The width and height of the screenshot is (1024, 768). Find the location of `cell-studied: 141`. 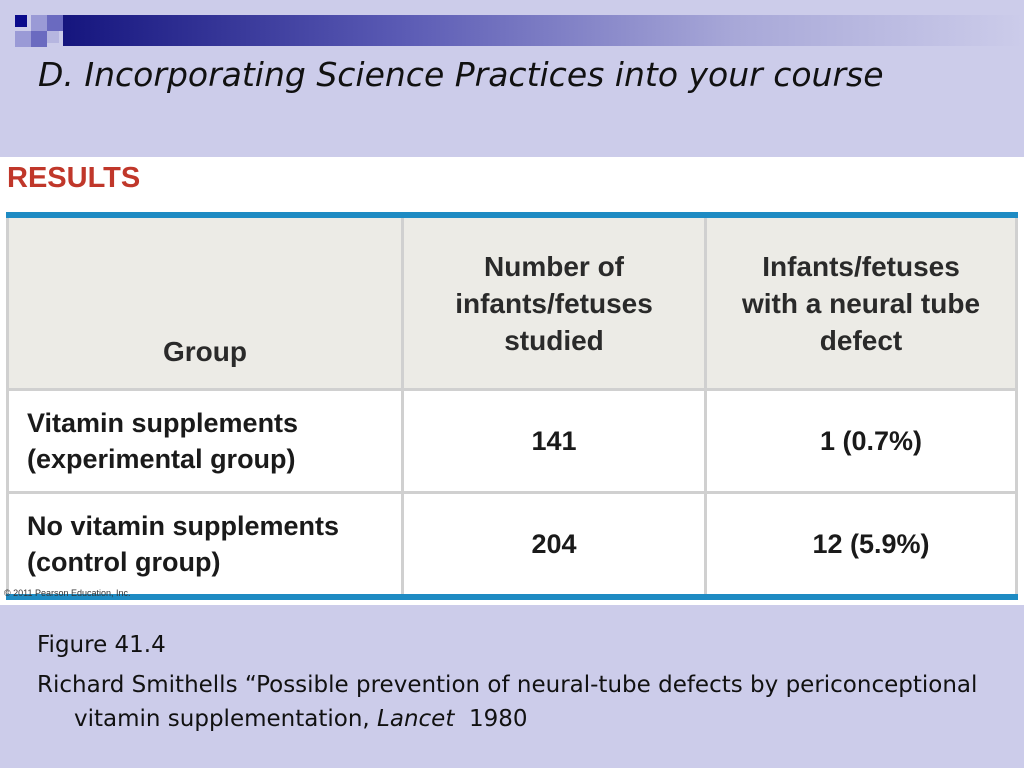

cell-studied: 141 is located at coordinates (554, 441).